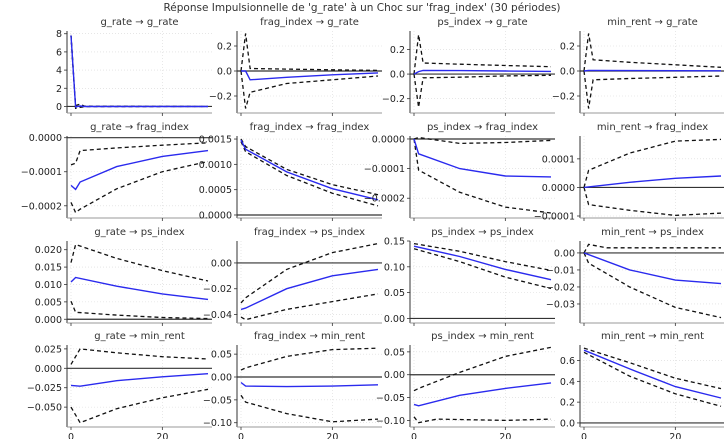 The image size is (724, 439). Describe the element at coordinates (482, 22) in the screenshot. I see `panel-title: ps_index → g_rate` at that location.